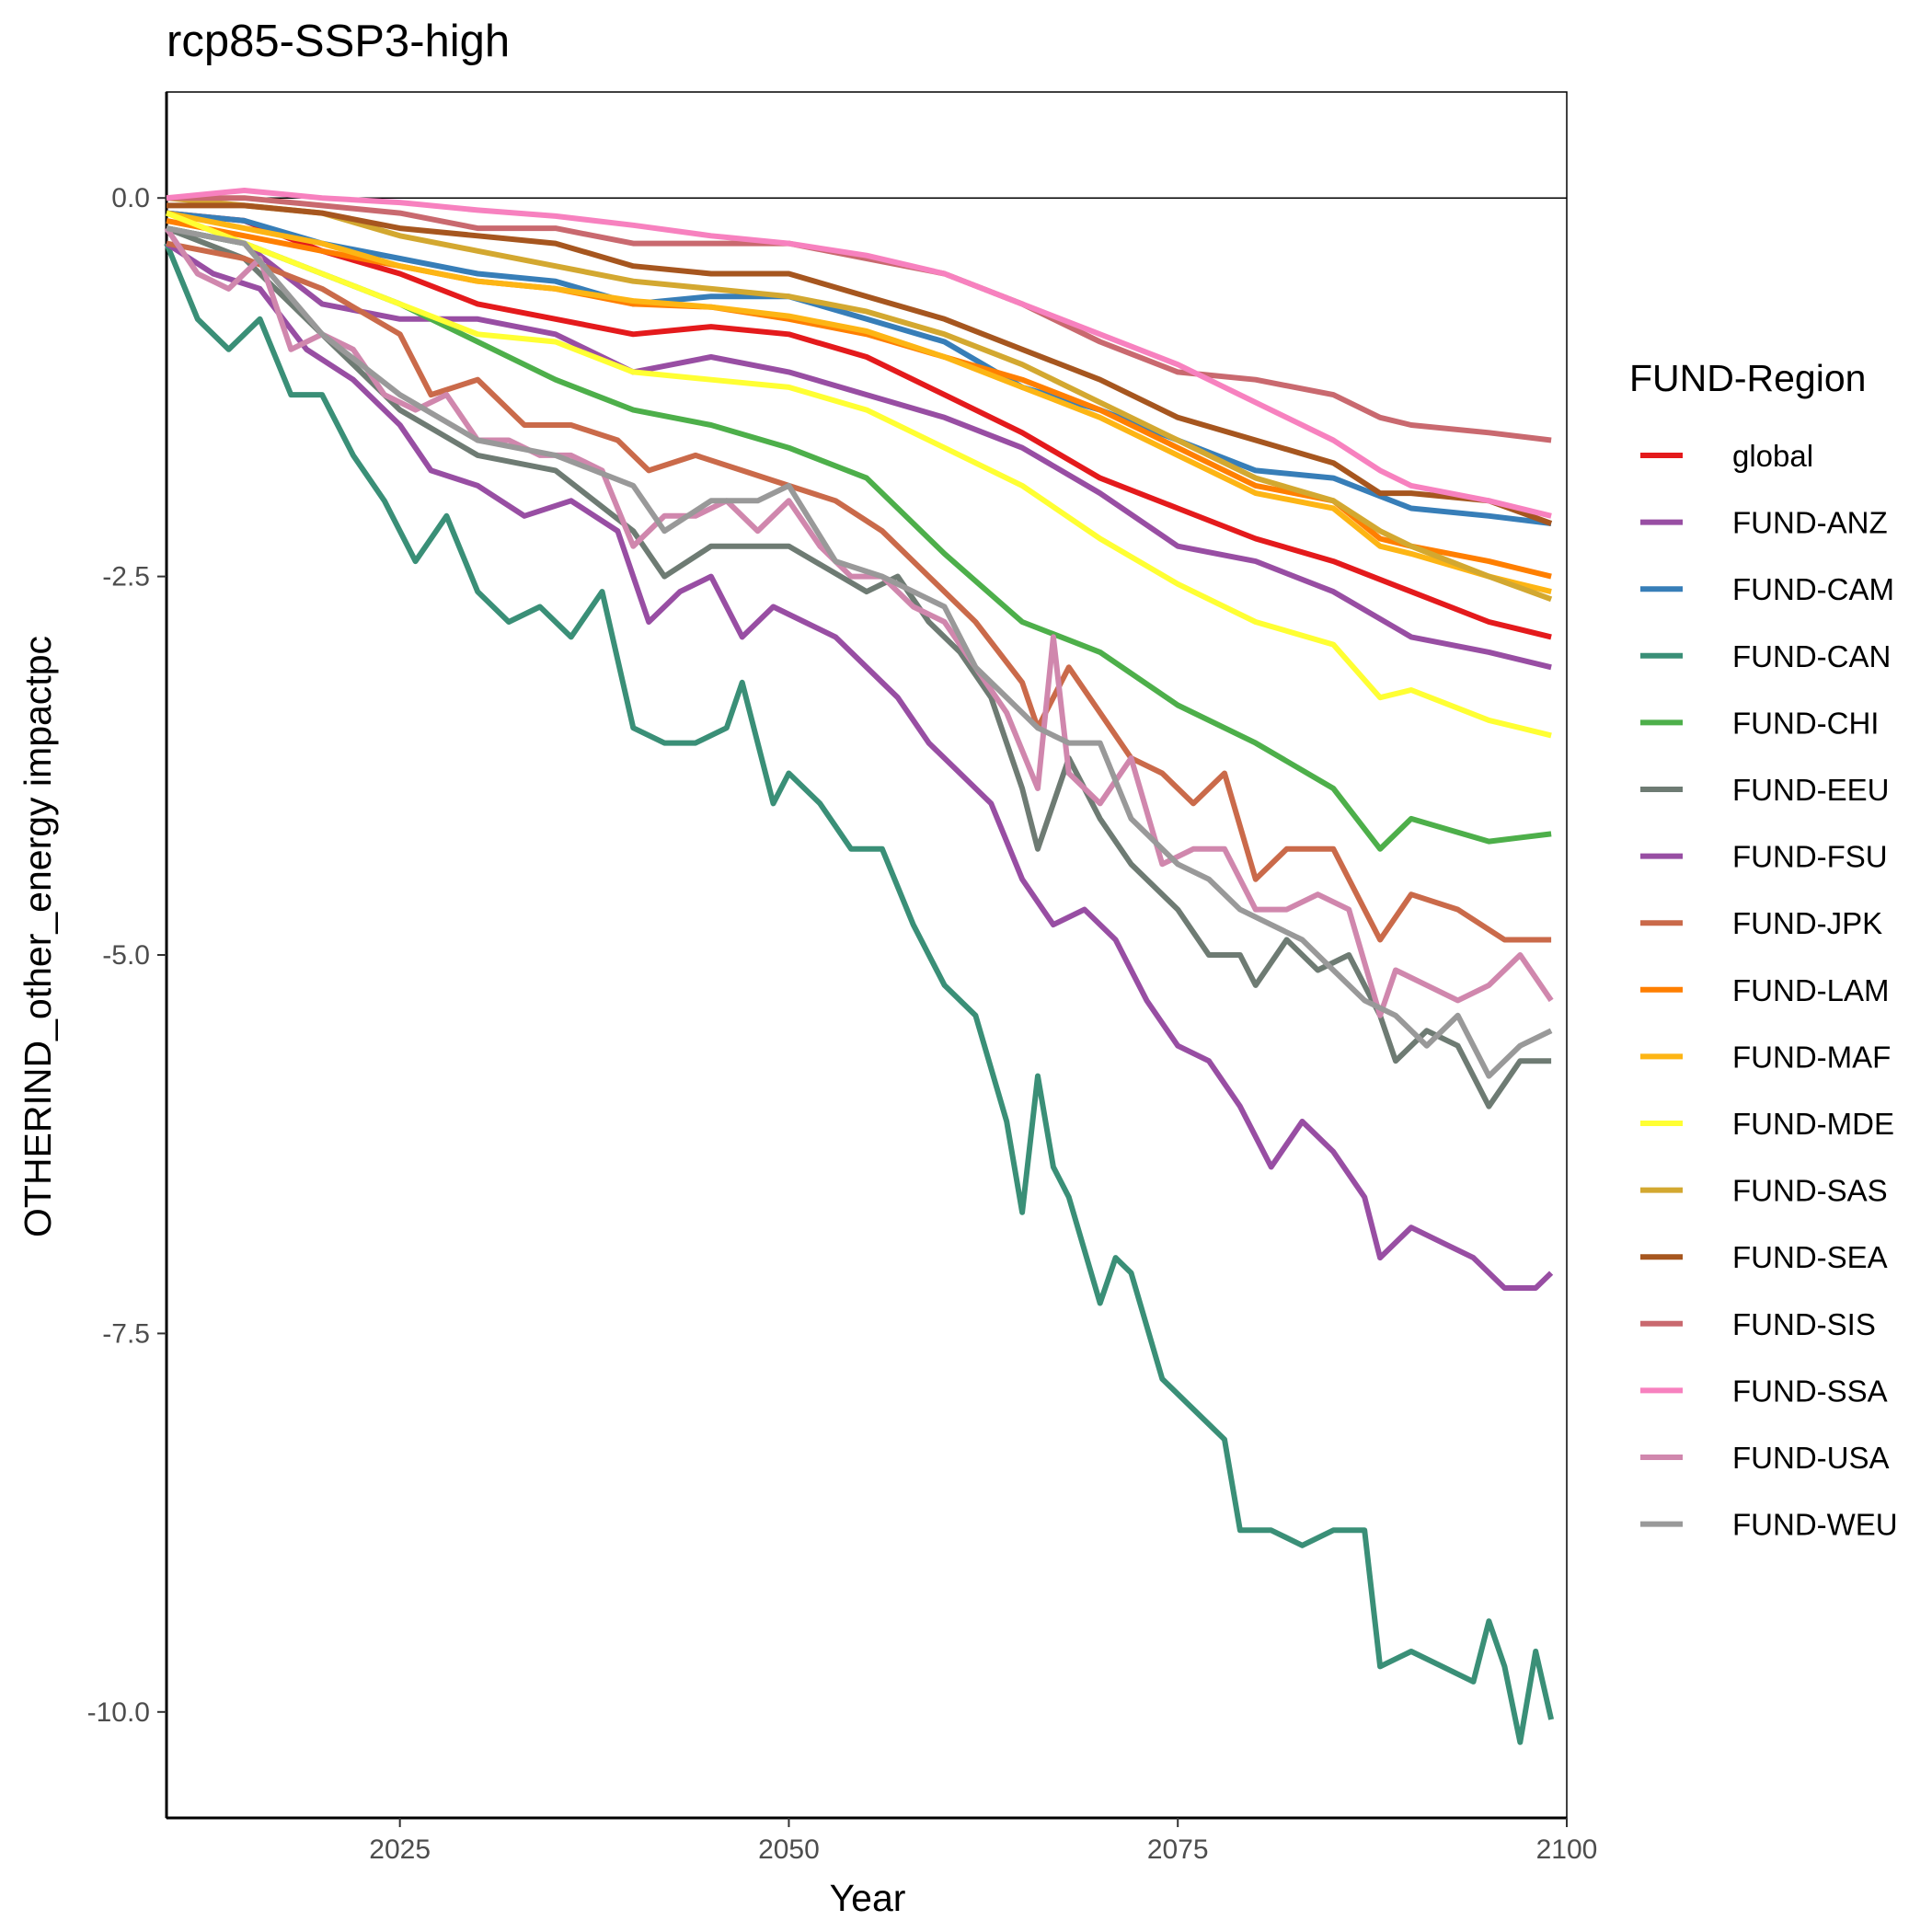 Image resolution: width=1932 pixels, height=1932 pixels. I want to click on legend-label: FUND-CAM, so click(1813, 589).